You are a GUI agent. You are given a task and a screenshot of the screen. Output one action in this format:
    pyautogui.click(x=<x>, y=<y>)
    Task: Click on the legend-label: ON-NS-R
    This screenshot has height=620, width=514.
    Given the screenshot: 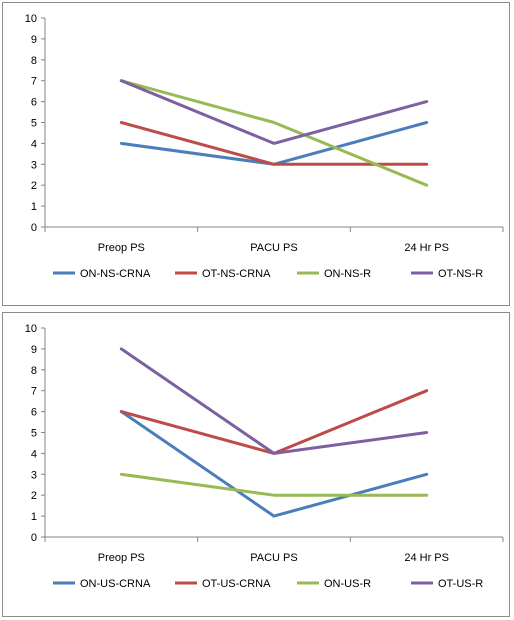 What is the action you would take?
    pyautogui.click(x=347, y=274)
    